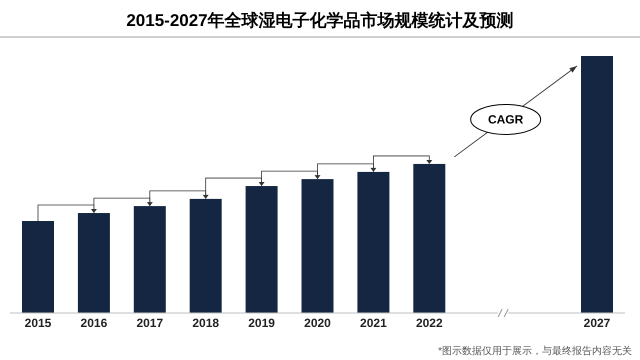 The width and height of the screenshot is (640, 360). I want to click on x-tick-label: 2027, so click(597, 323).